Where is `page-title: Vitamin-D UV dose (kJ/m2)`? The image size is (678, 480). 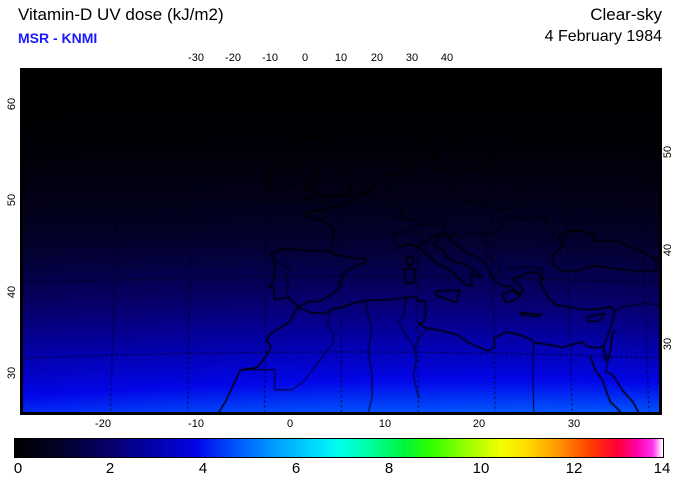
page-title: Vitamin-D UV dose (kJ/m2) is located at coordinates (121, 14).